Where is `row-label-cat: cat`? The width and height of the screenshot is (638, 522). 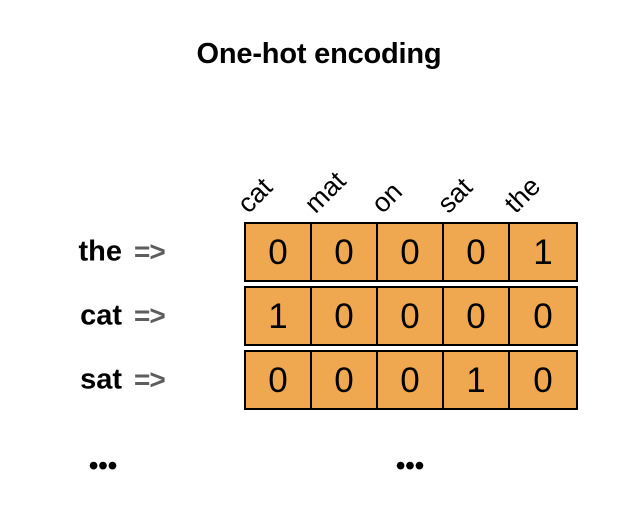
row-label-cat: cat is located at coordinates (101, 315).